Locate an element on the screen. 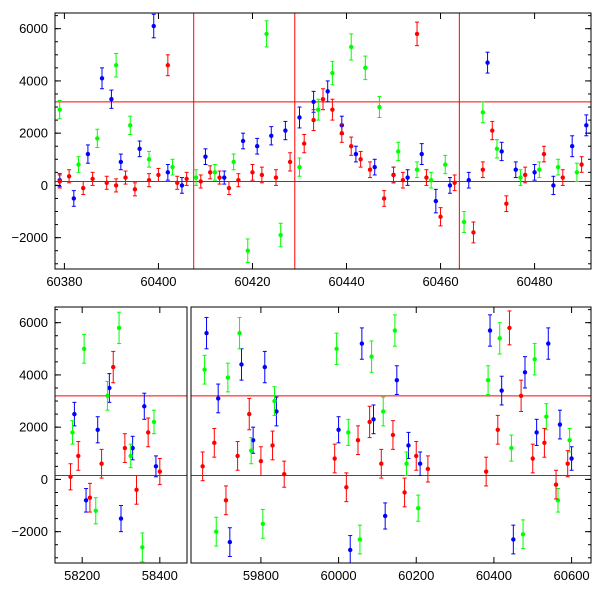  x-tick-label: 58400 is located at coordinates (160, 575).